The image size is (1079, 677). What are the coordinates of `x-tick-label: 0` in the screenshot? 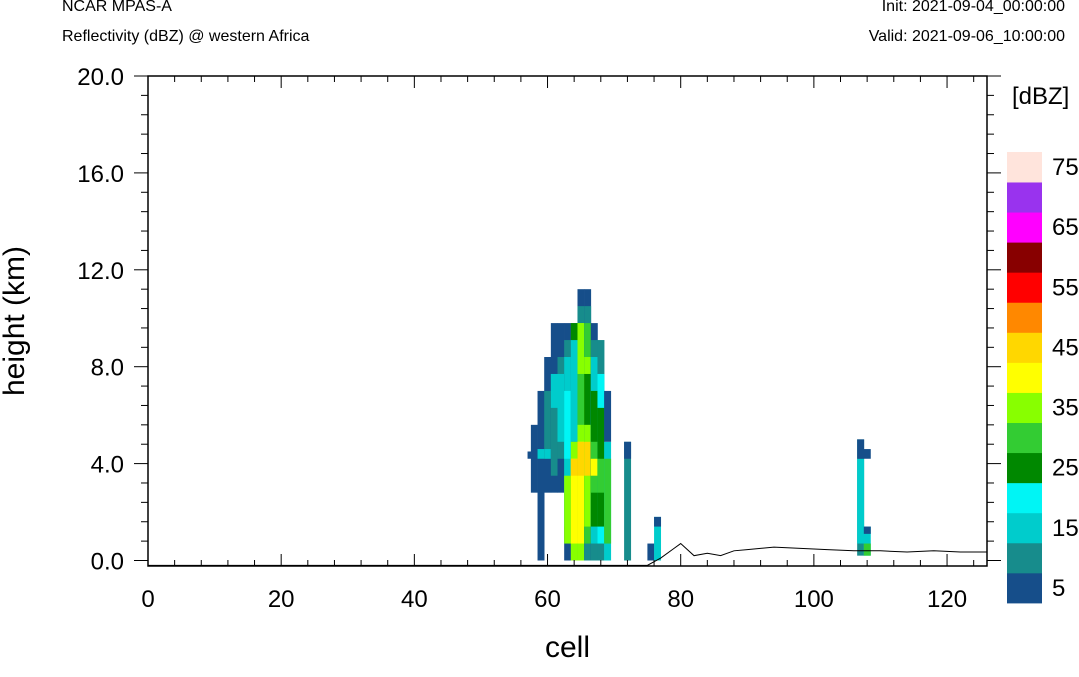 It's located at (147, 599).